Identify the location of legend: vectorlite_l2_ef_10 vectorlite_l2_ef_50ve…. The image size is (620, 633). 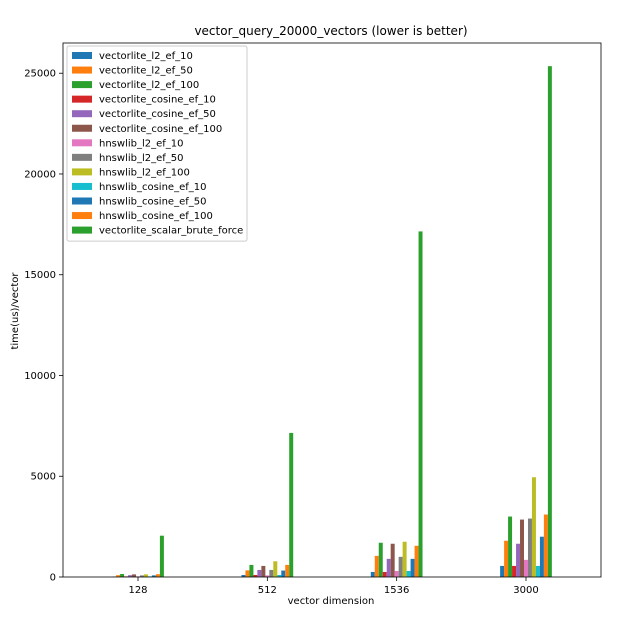
(157, 143).